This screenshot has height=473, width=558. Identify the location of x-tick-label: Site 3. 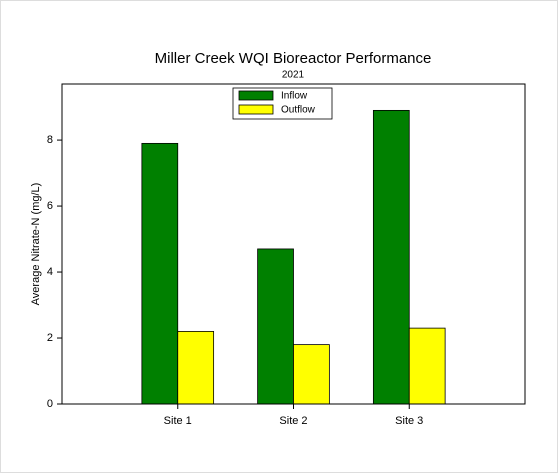
(409, 421).